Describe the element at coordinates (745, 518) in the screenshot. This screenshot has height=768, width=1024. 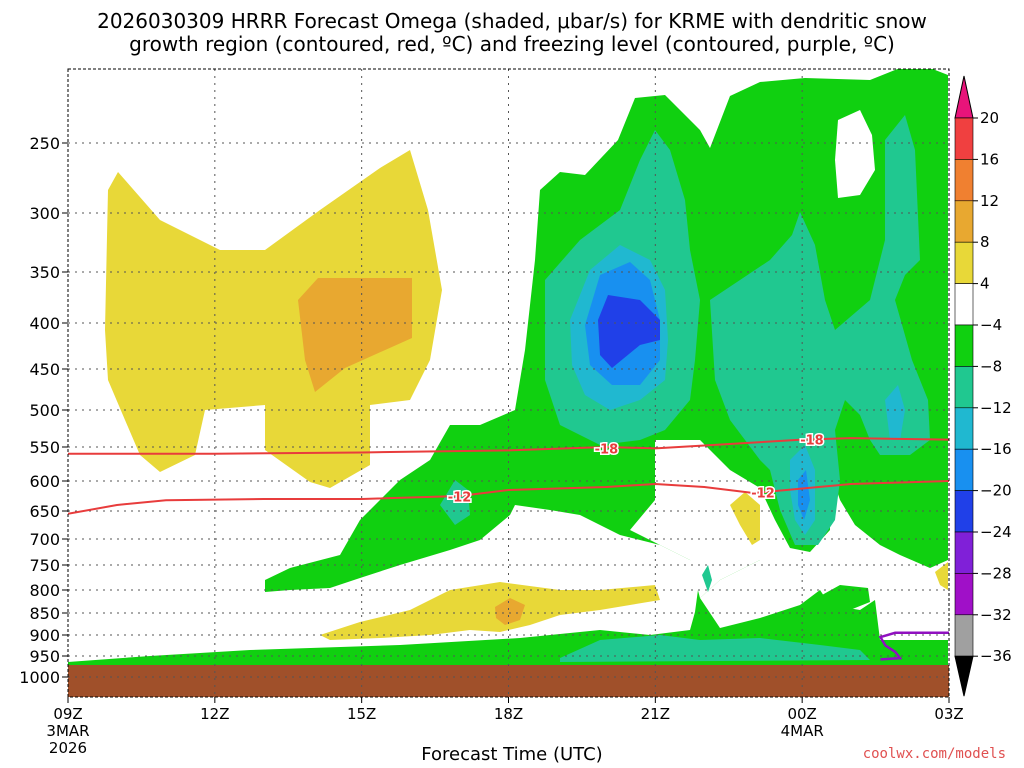
I see `omega-fill-positive-small` at that location.